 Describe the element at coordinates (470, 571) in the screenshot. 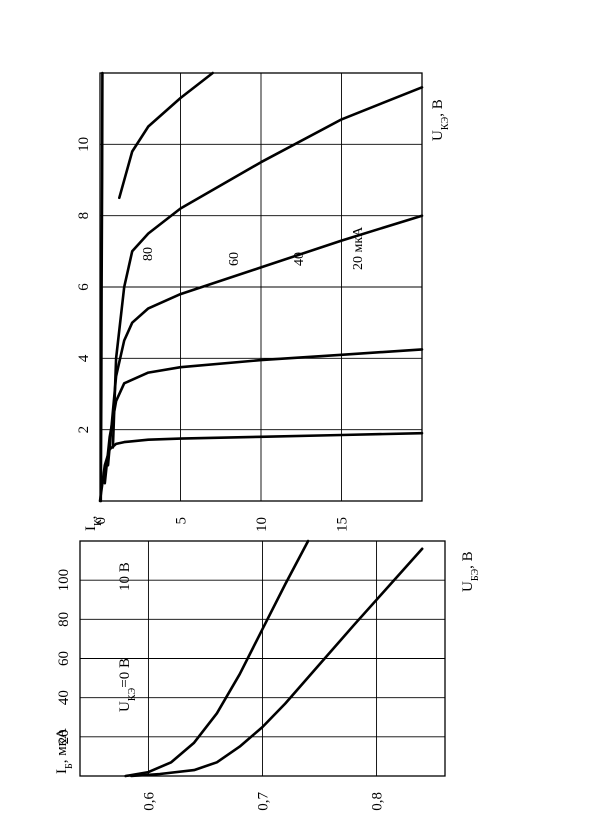

I see `x-axis-label: UБЭ, В` at that location.